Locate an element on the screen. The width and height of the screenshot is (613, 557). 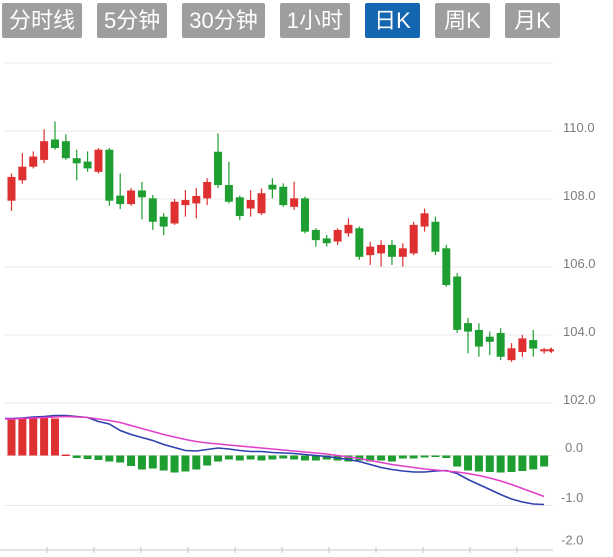
last-price-arrow-icon is located at coordinates (549, 350).